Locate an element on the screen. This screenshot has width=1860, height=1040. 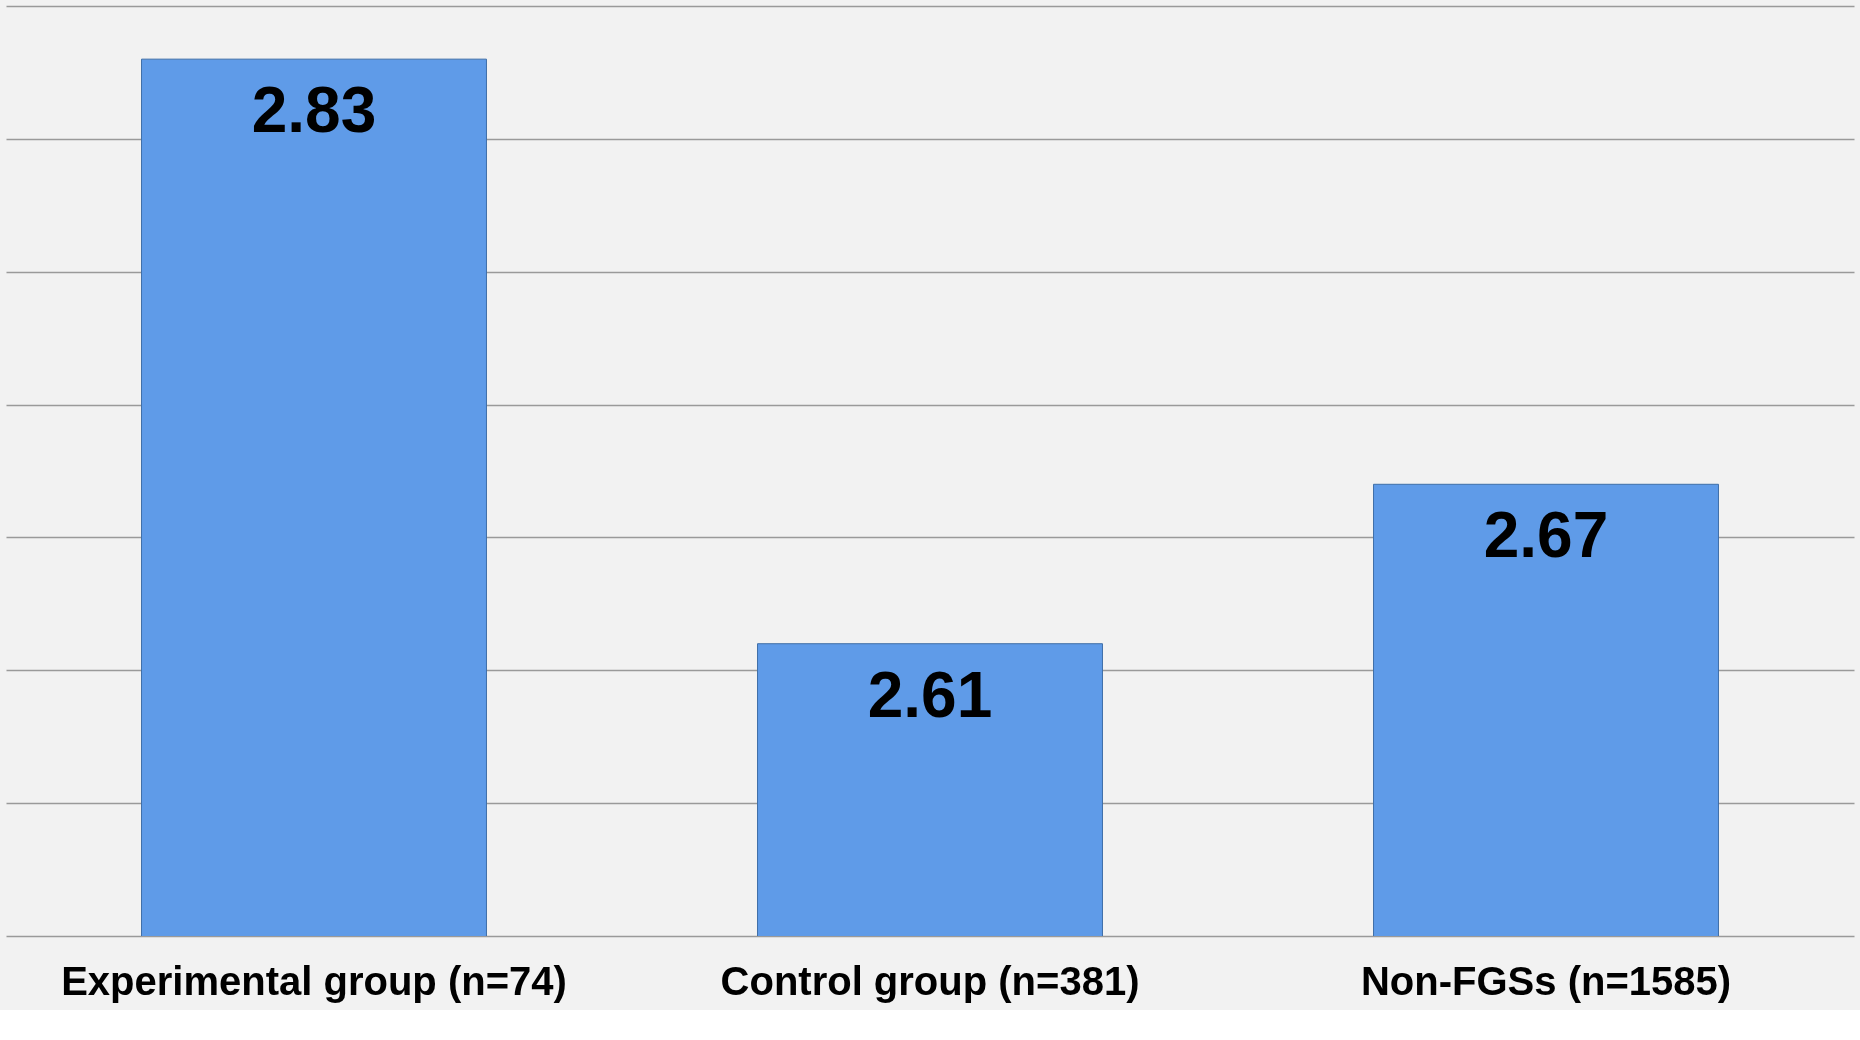
data-label: 2.67 is located at coordinates (1546, 535).